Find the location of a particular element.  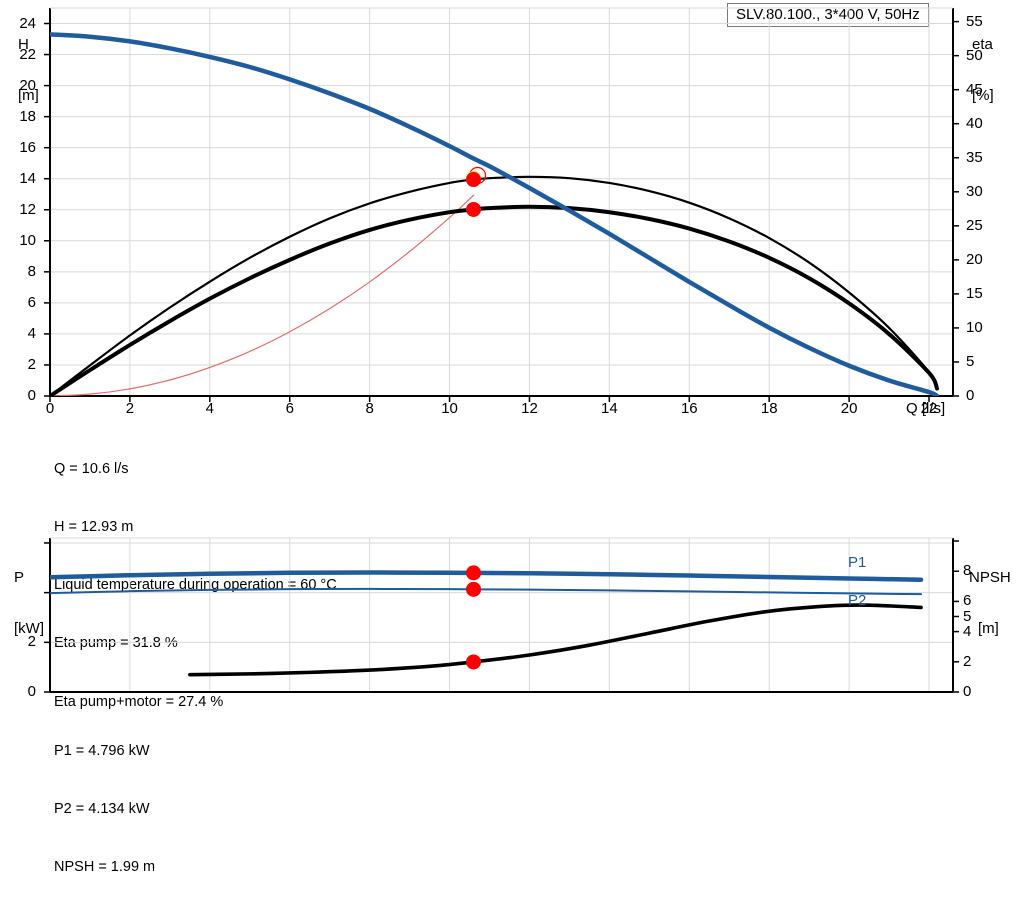

bottom-npsh-tick-label: 4 is located at coordinates (967, 631).